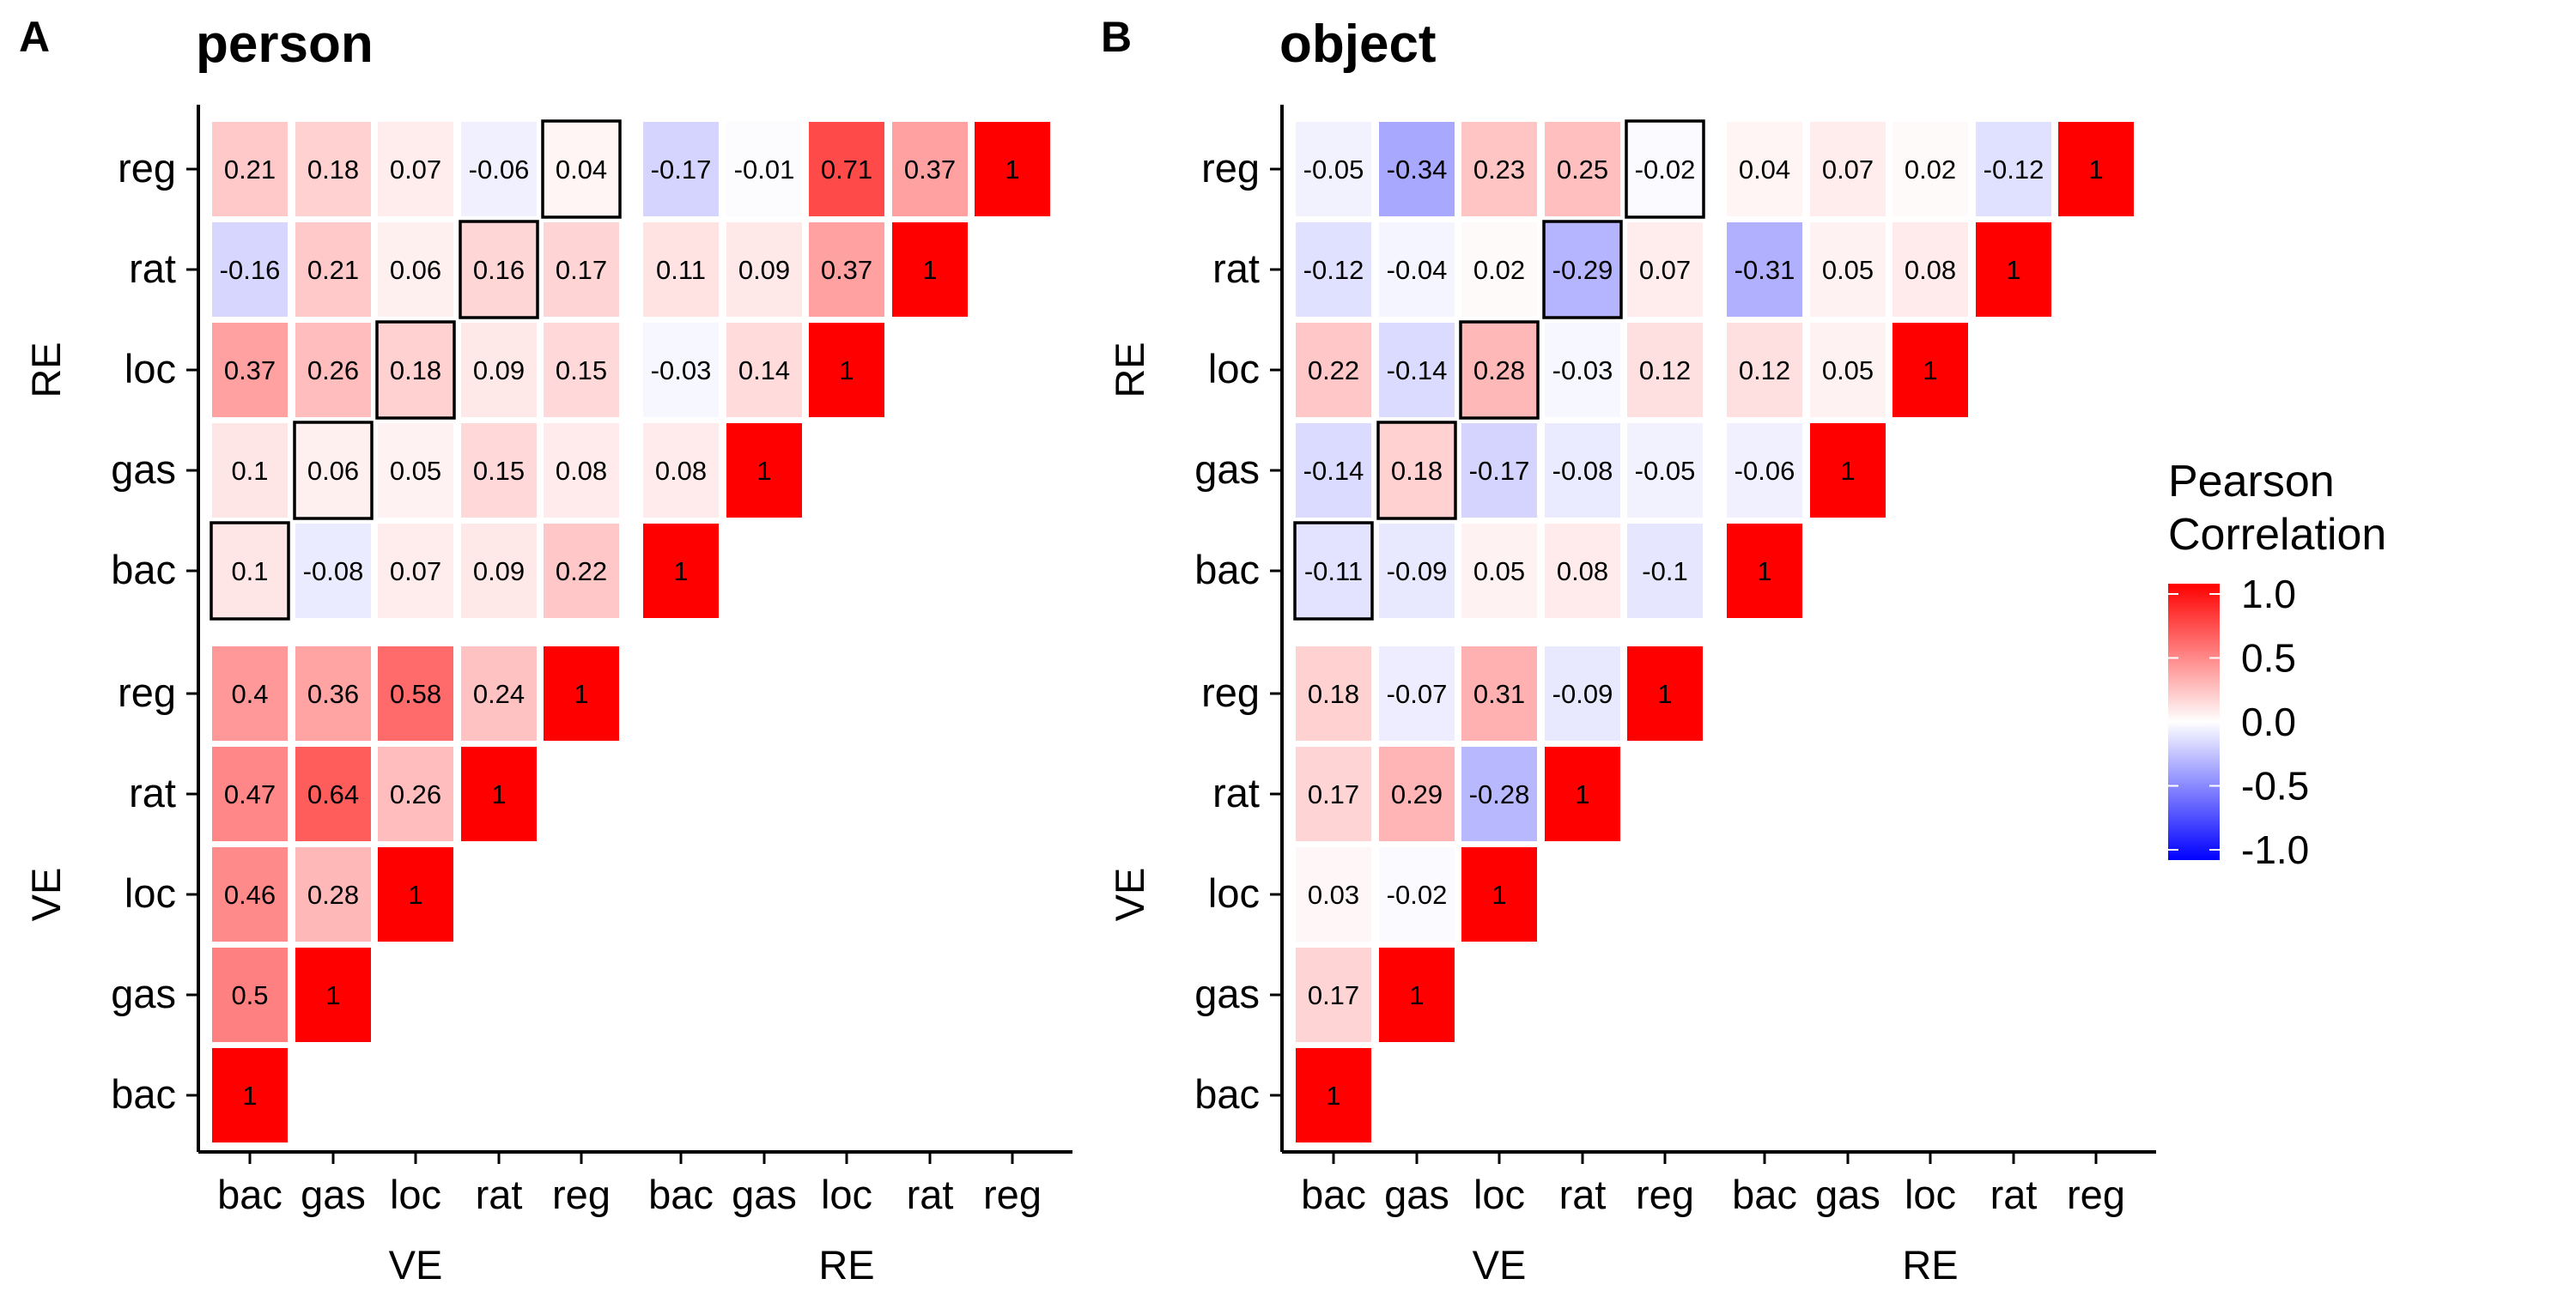 This screenshot has height=1303, width=2576. I want to click on cell-value-label: 0.64, so click(333, 794).